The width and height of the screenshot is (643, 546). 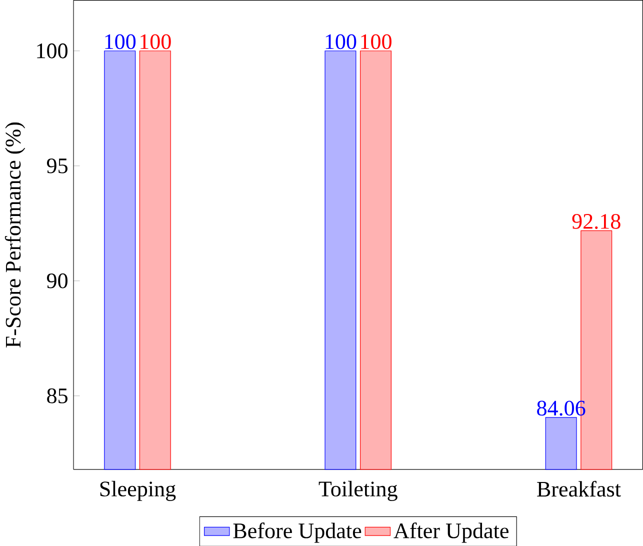 What do you see at coordinates (297, 532) in the screenshot?
I see `legend-label: Before Update` at bounding box center [297, 532].